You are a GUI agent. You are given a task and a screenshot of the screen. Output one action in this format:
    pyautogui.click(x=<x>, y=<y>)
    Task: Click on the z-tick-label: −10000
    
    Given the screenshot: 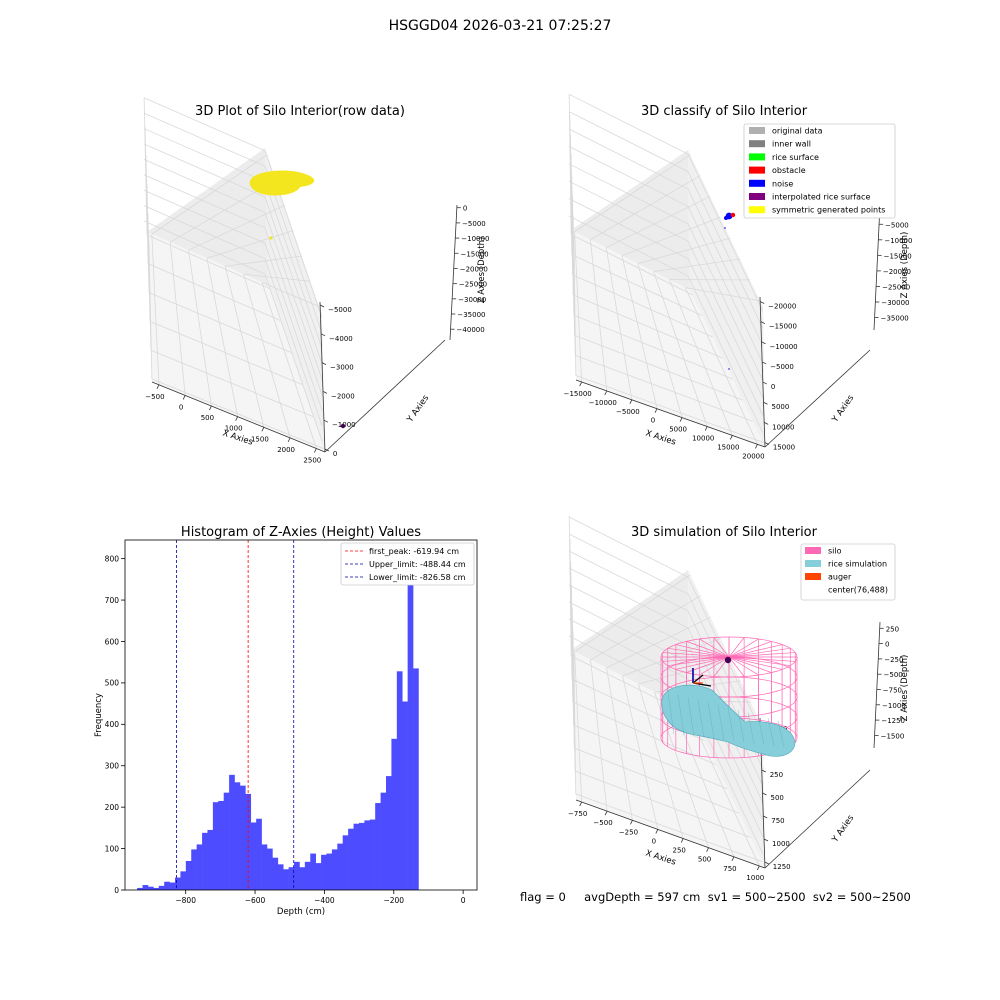 What is the action you would take?
    pyautogui.click(x=898, y=241)
    